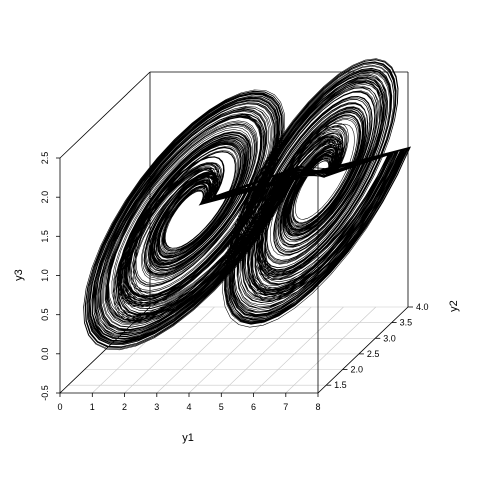  Describe the element at coordinates (373, 354) in the screenshot. I see `y-tick-label: 2.5` at that location.